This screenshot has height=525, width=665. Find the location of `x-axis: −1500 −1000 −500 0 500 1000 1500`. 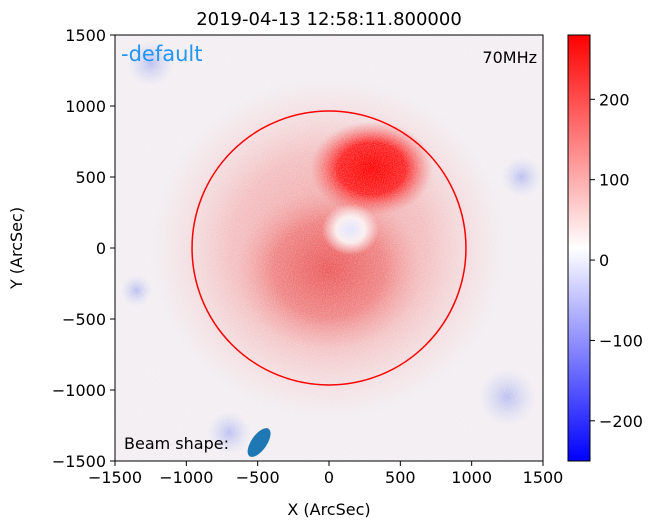

x-axis: −1500 −1000 −500 0 500 1000 1500 is located at coordinates (325, 474).